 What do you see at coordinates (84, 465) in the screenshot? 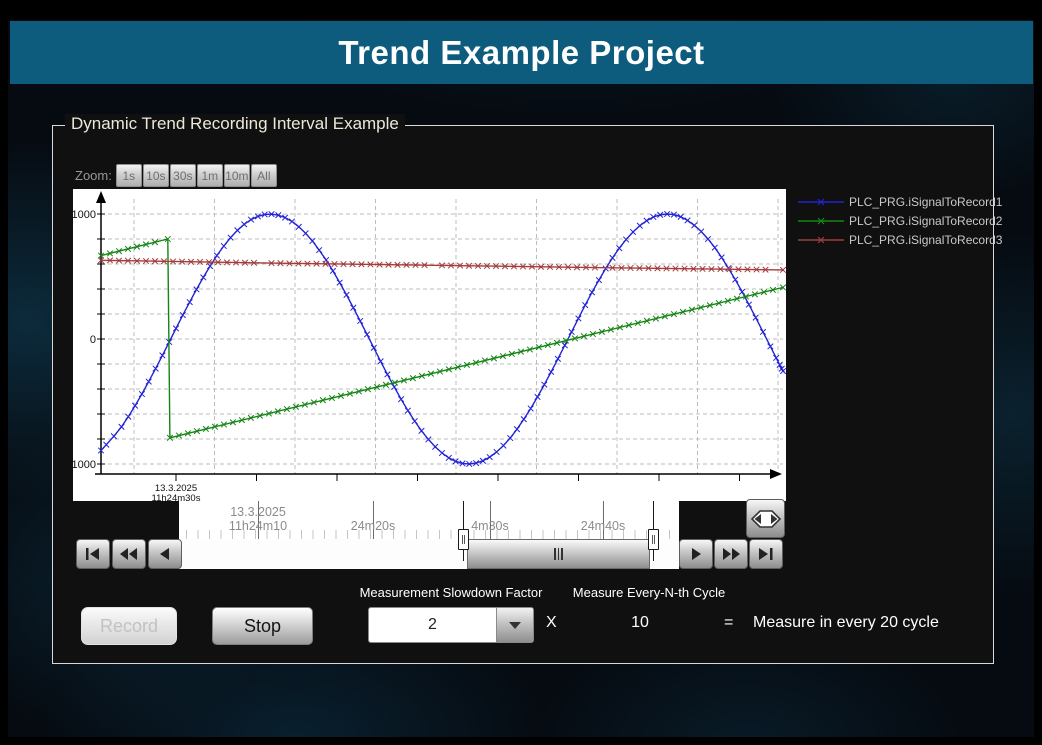
I see `svg-text: -1000` at bounding box center [84, 465].